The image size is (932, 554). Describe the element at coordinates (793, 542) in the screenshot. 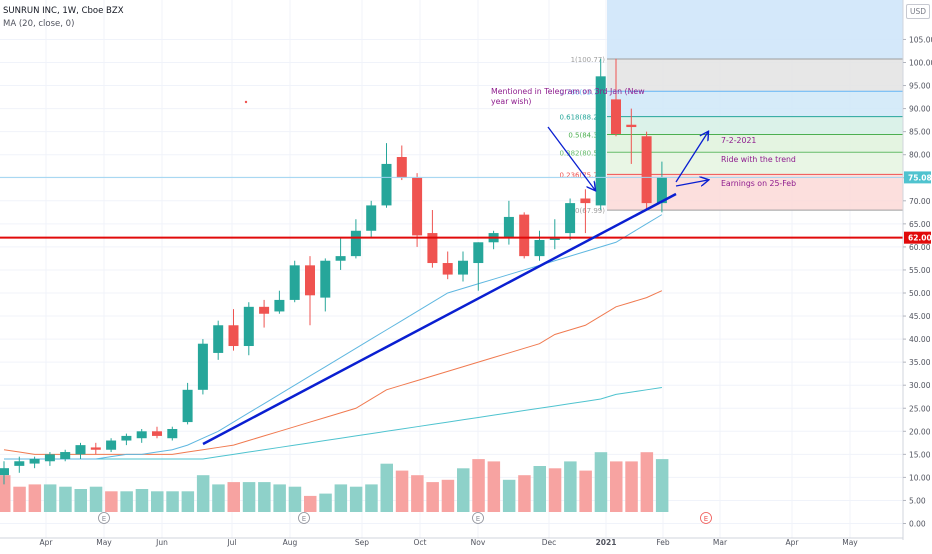

I see `time-label: Apr` at that location.